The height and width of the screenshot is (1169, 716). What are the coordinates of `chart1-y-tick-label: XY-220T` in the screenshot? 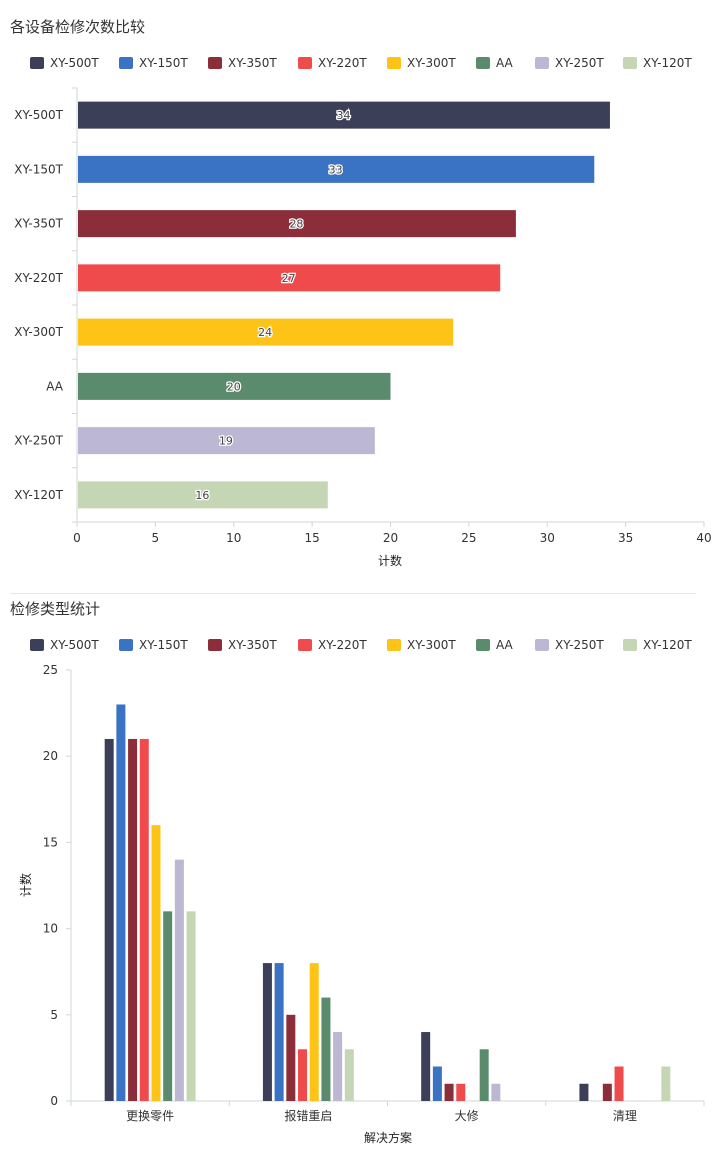 It's located at (38, 278).